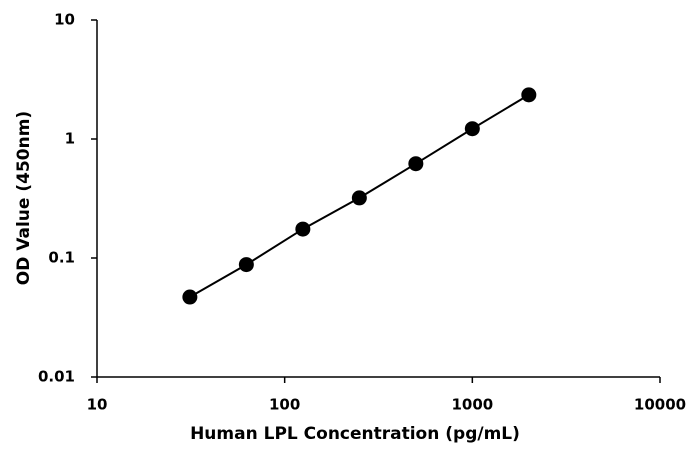 The height and width of the screenshot is (454, 697). I want to click on y-tick-label: 1, so click(70, 139).